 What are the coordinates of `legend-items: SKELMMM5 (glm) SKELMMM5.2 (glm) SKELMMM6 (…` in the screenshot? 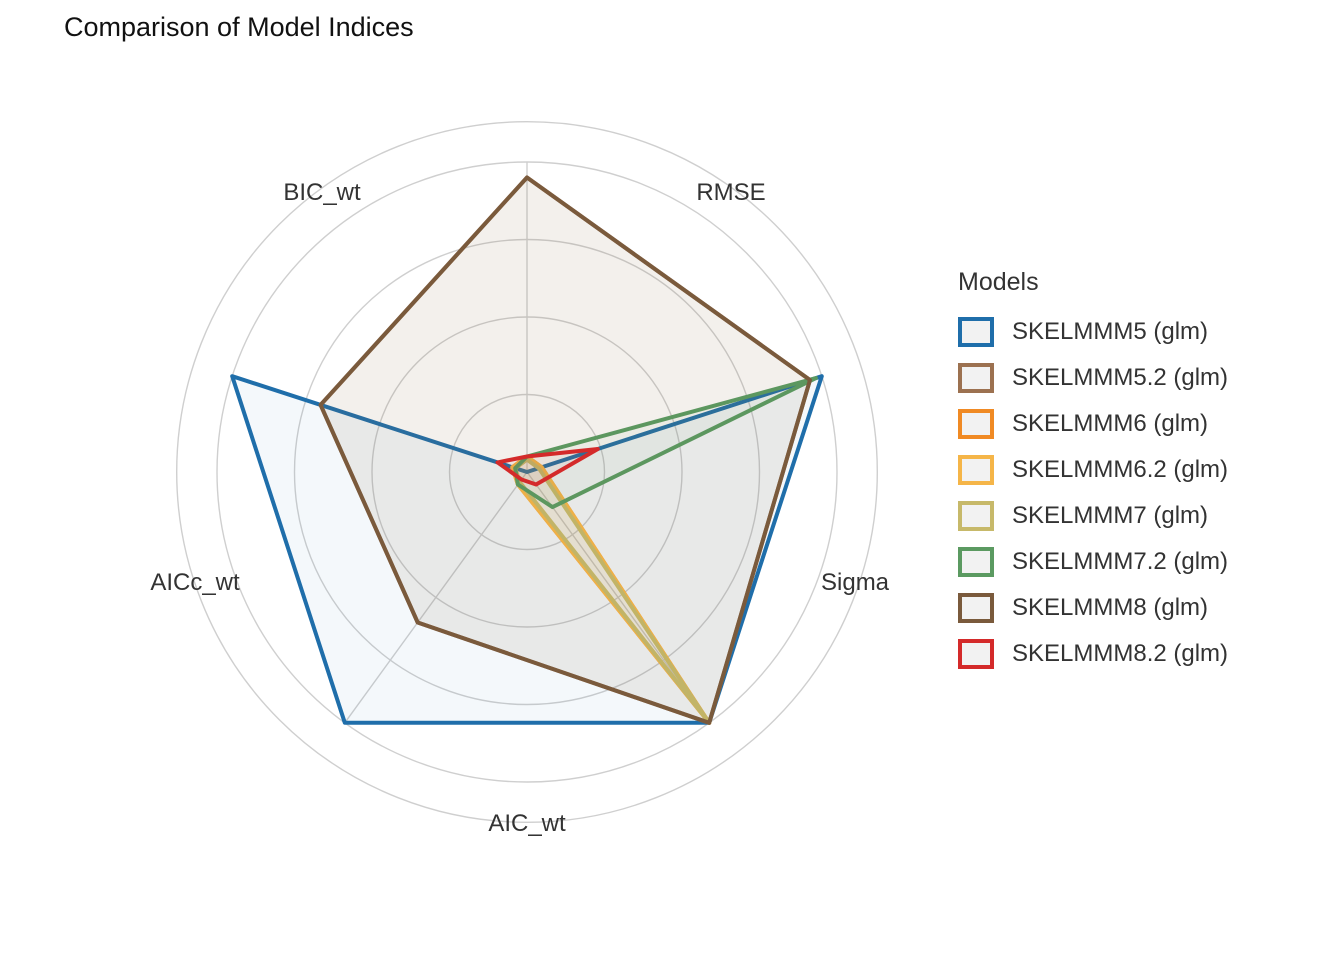 It's located at (1093, 493).